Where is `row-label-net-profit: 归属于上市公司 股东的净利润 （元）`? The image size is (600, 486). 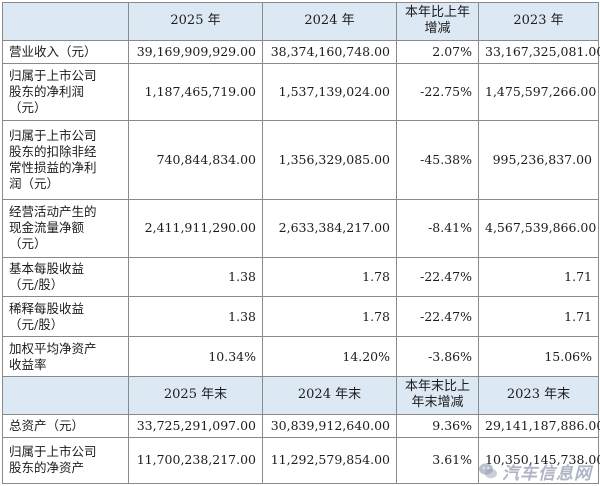 row-label-net-profit: 归属于上市公司 股东的净利润 （元） is located at coordinates (65, 92).